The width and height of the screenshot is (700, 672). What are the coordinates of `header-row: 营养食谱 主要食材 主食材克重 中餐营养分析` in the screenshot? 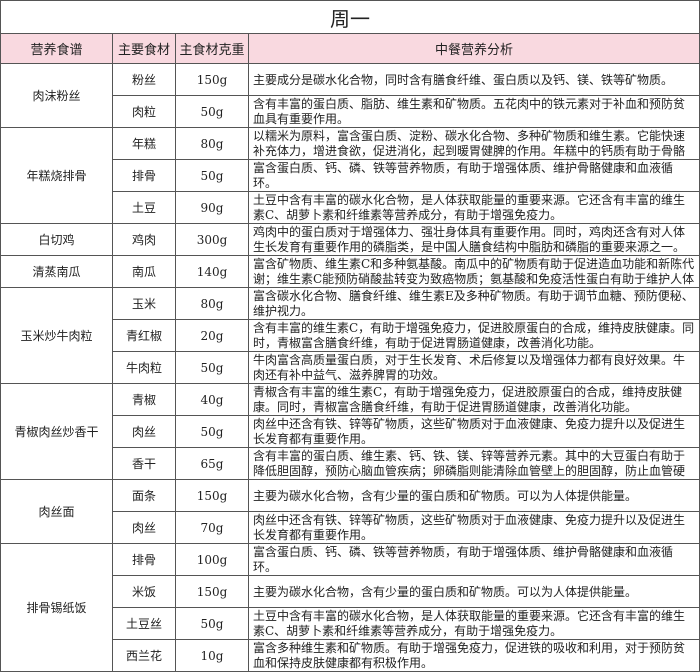 It's located at (350, 48).